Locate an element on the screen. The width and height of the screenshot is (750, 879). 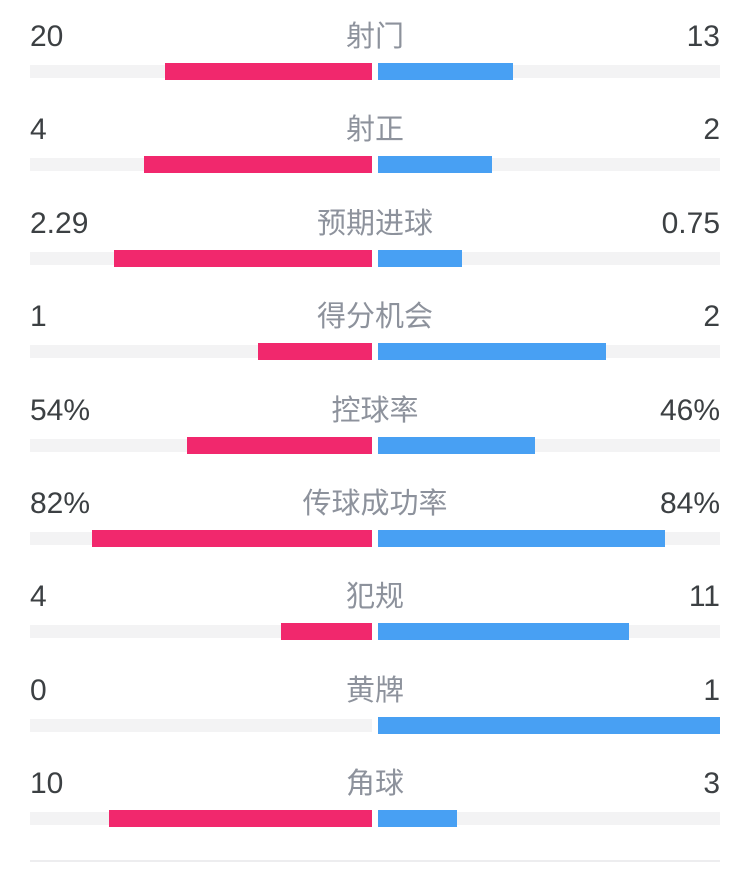
stat-labels: 2.29 预期进球 0.75 is located at coordinates (375, 223).